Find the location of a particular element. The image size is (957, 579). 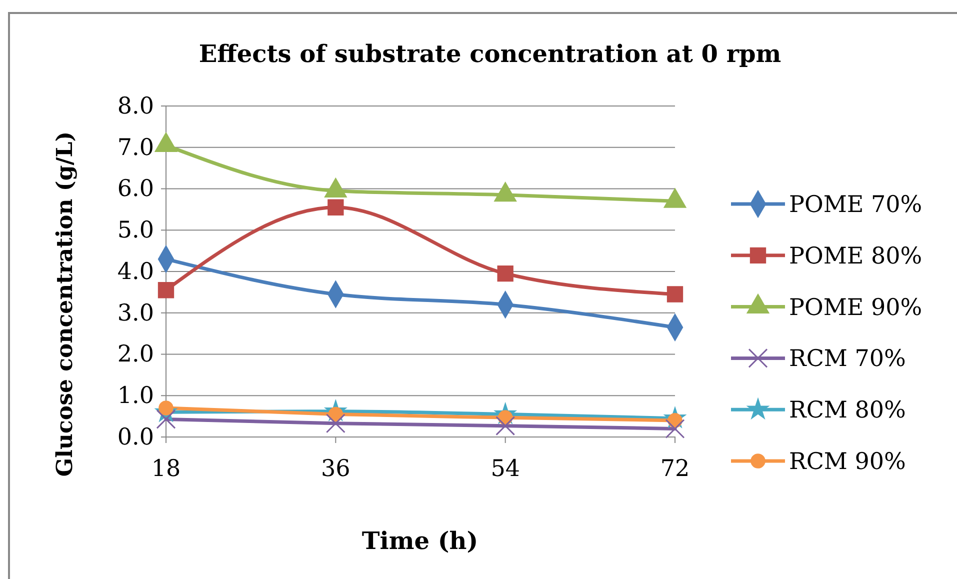

y-tick-label: 4.0 is located at coordinates (135, 271).